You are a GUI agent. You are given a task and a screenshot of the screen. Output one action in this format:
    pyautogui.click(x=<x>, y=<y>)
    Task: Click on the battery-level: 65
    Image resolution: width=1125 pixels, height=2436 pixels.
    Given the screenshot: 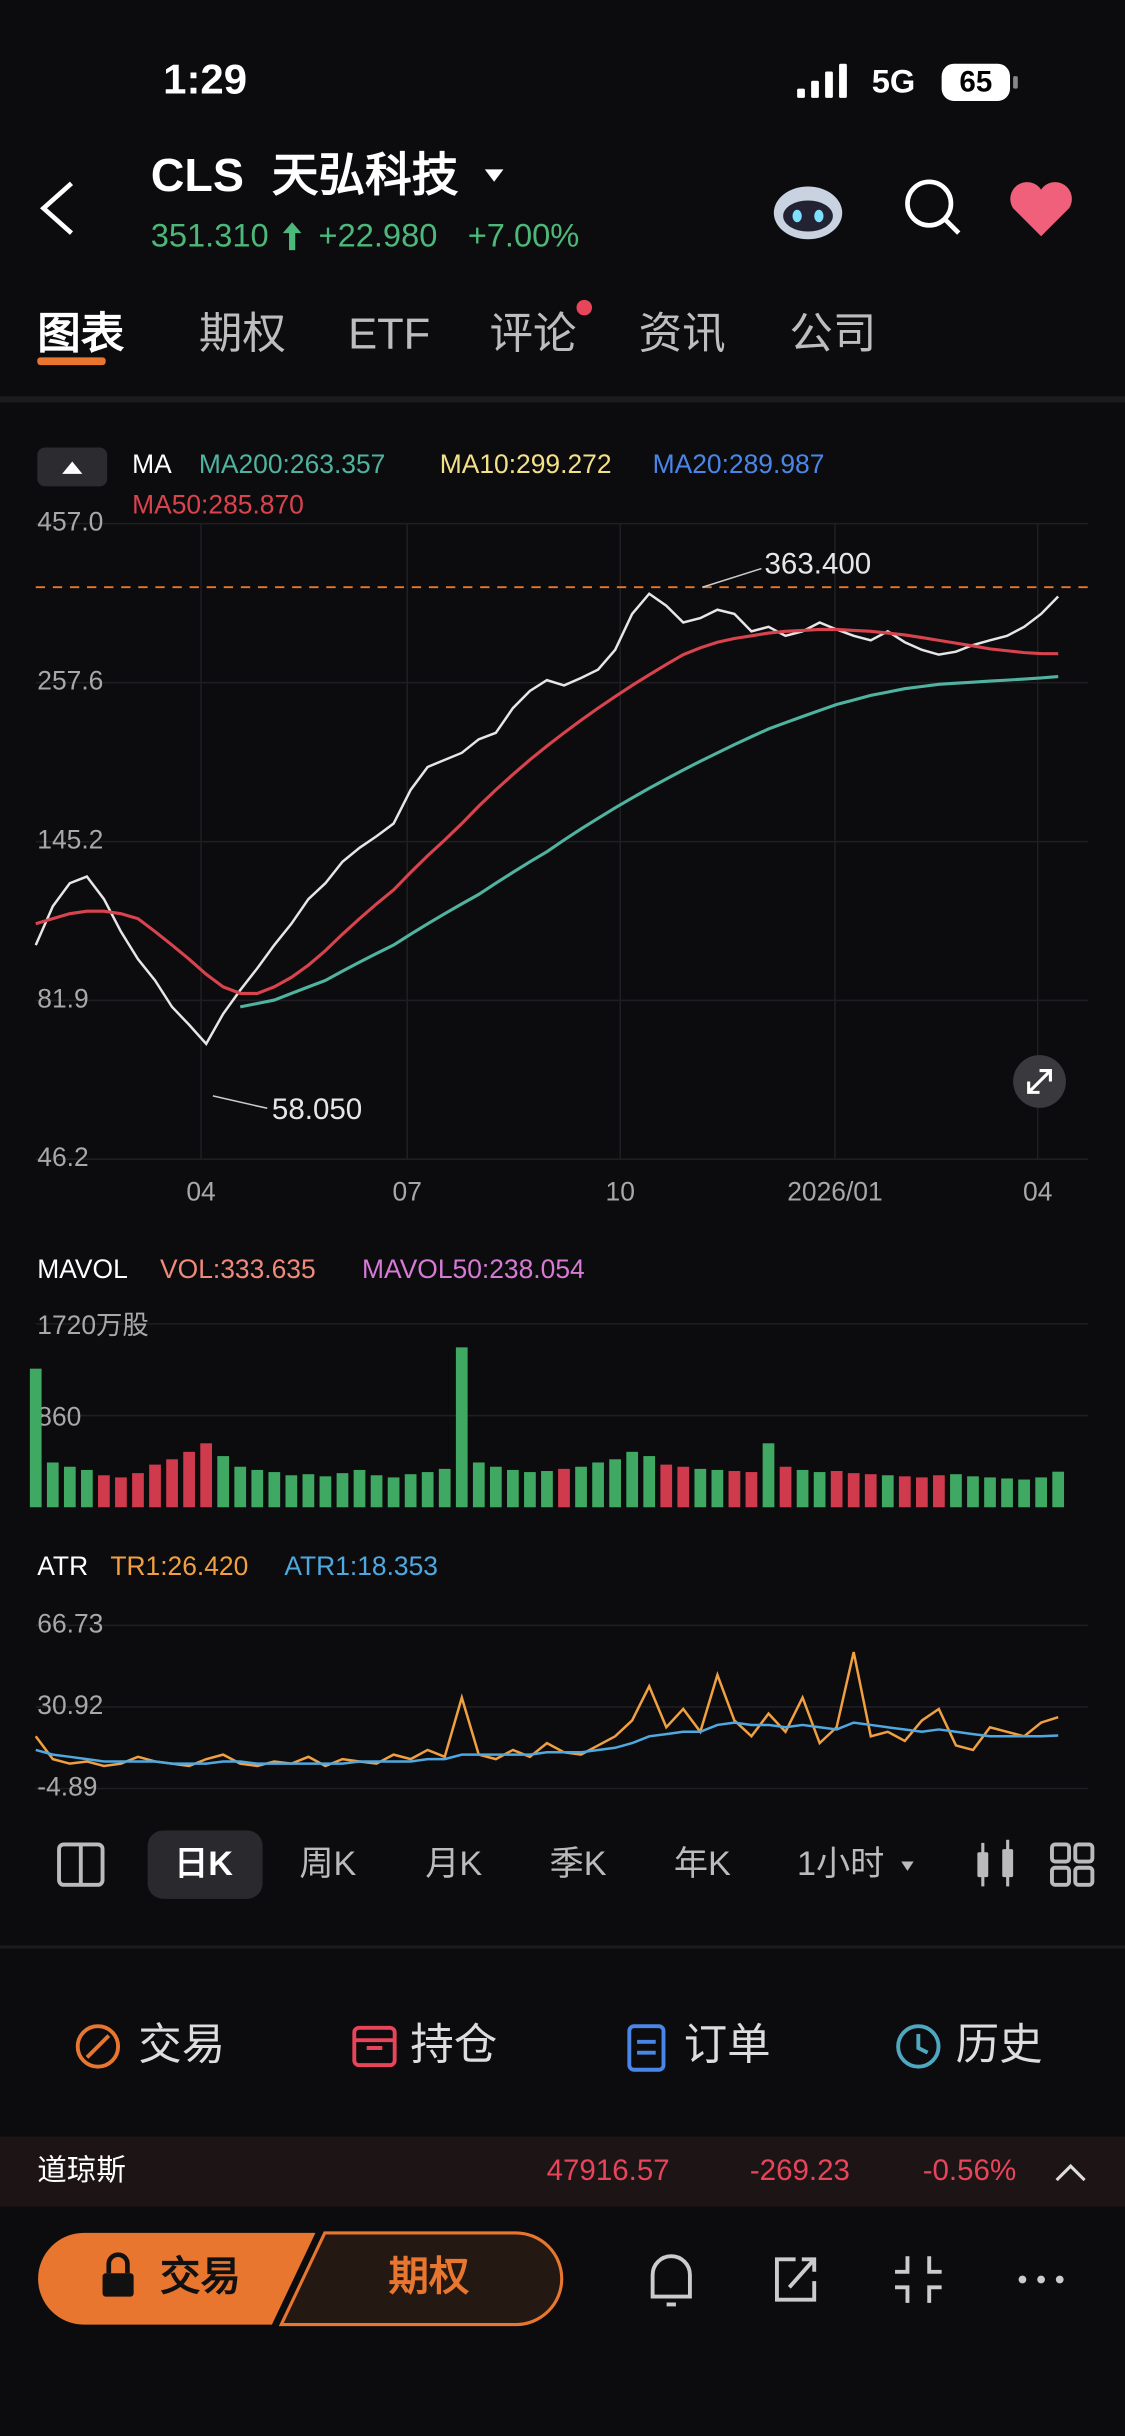 What is the action you would take?
    pyautogui.click(x=975, y=82)
    